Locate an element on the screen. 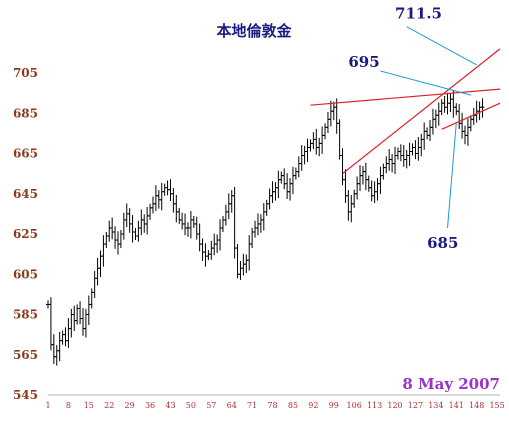  x-tick-label: 57 is located at coordinates (211, 405).